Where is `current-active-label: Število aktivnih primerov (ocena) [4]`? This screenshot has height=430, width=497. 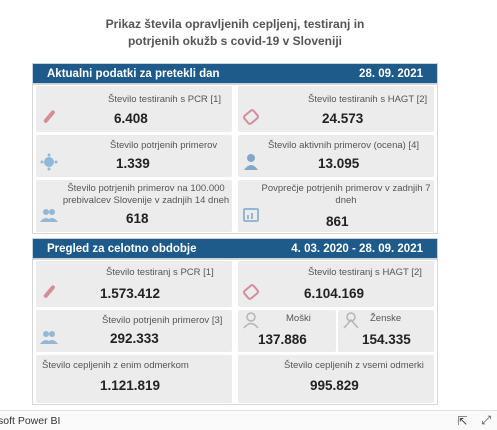
current-active-label: Število aktivnih primerov (ocena) [4] is located at coordinates (344, 145).